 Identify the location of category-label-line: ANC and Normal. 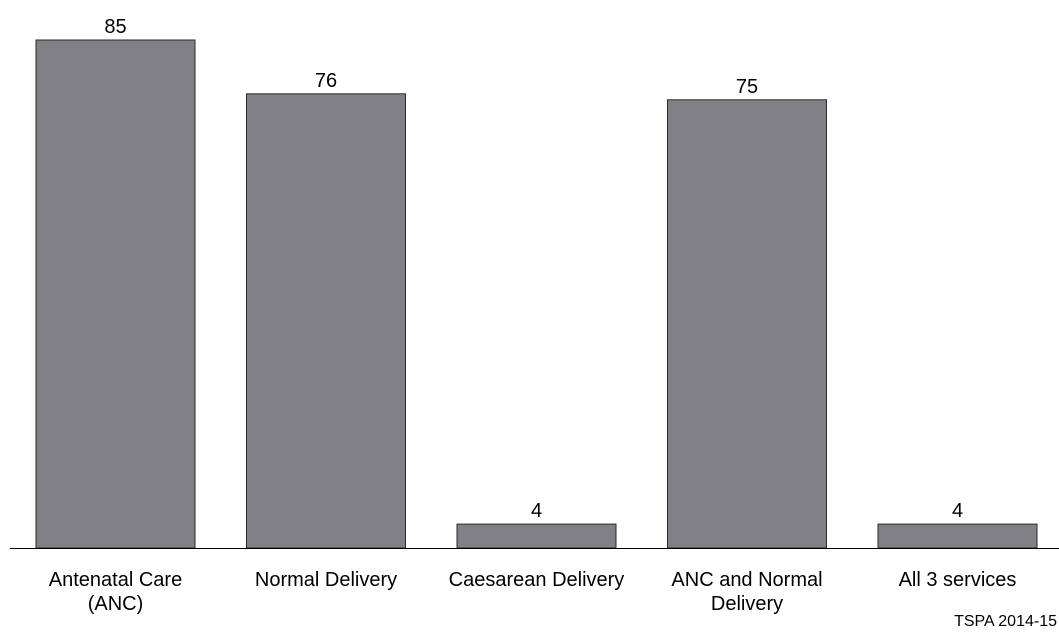
(746, 580).